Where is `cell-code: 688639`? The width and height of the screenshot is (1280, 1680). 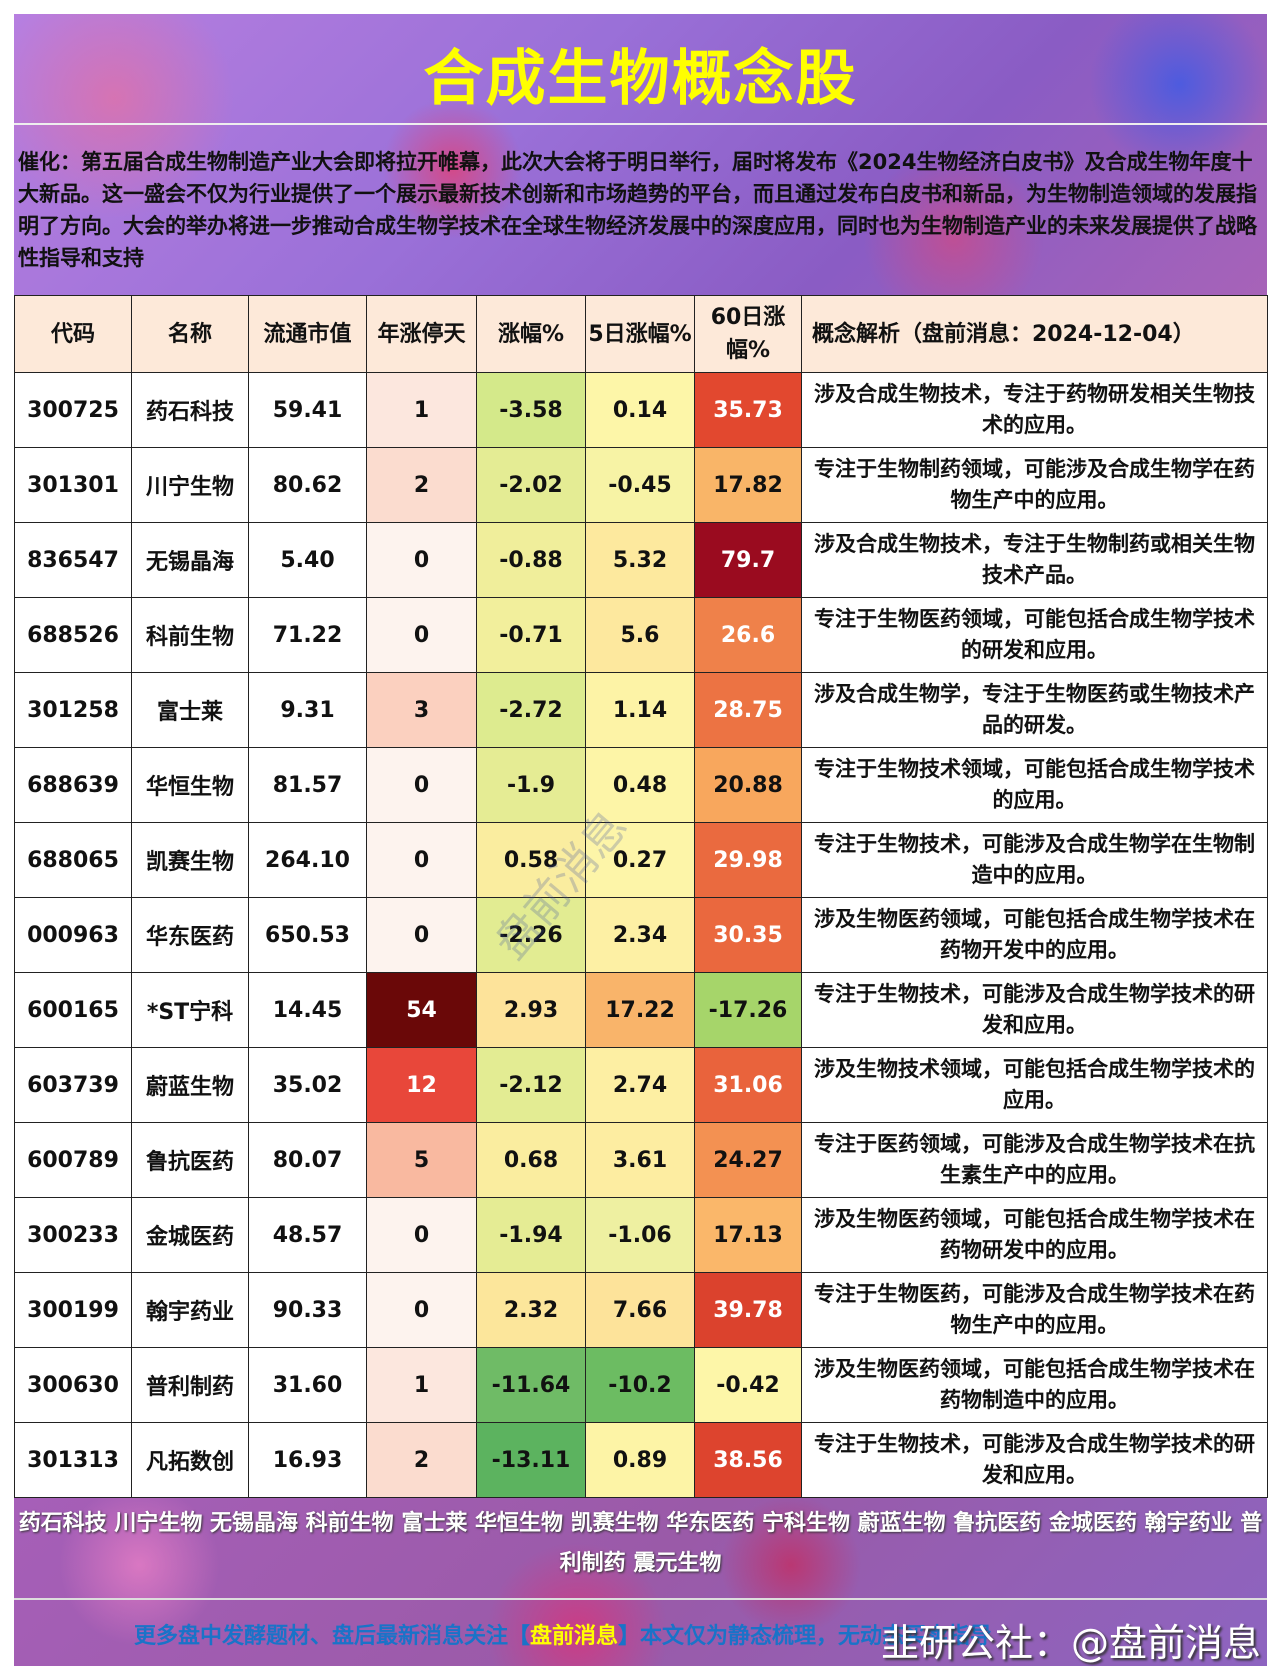
cell-code: 688639 is located at coordinates (73, 785).